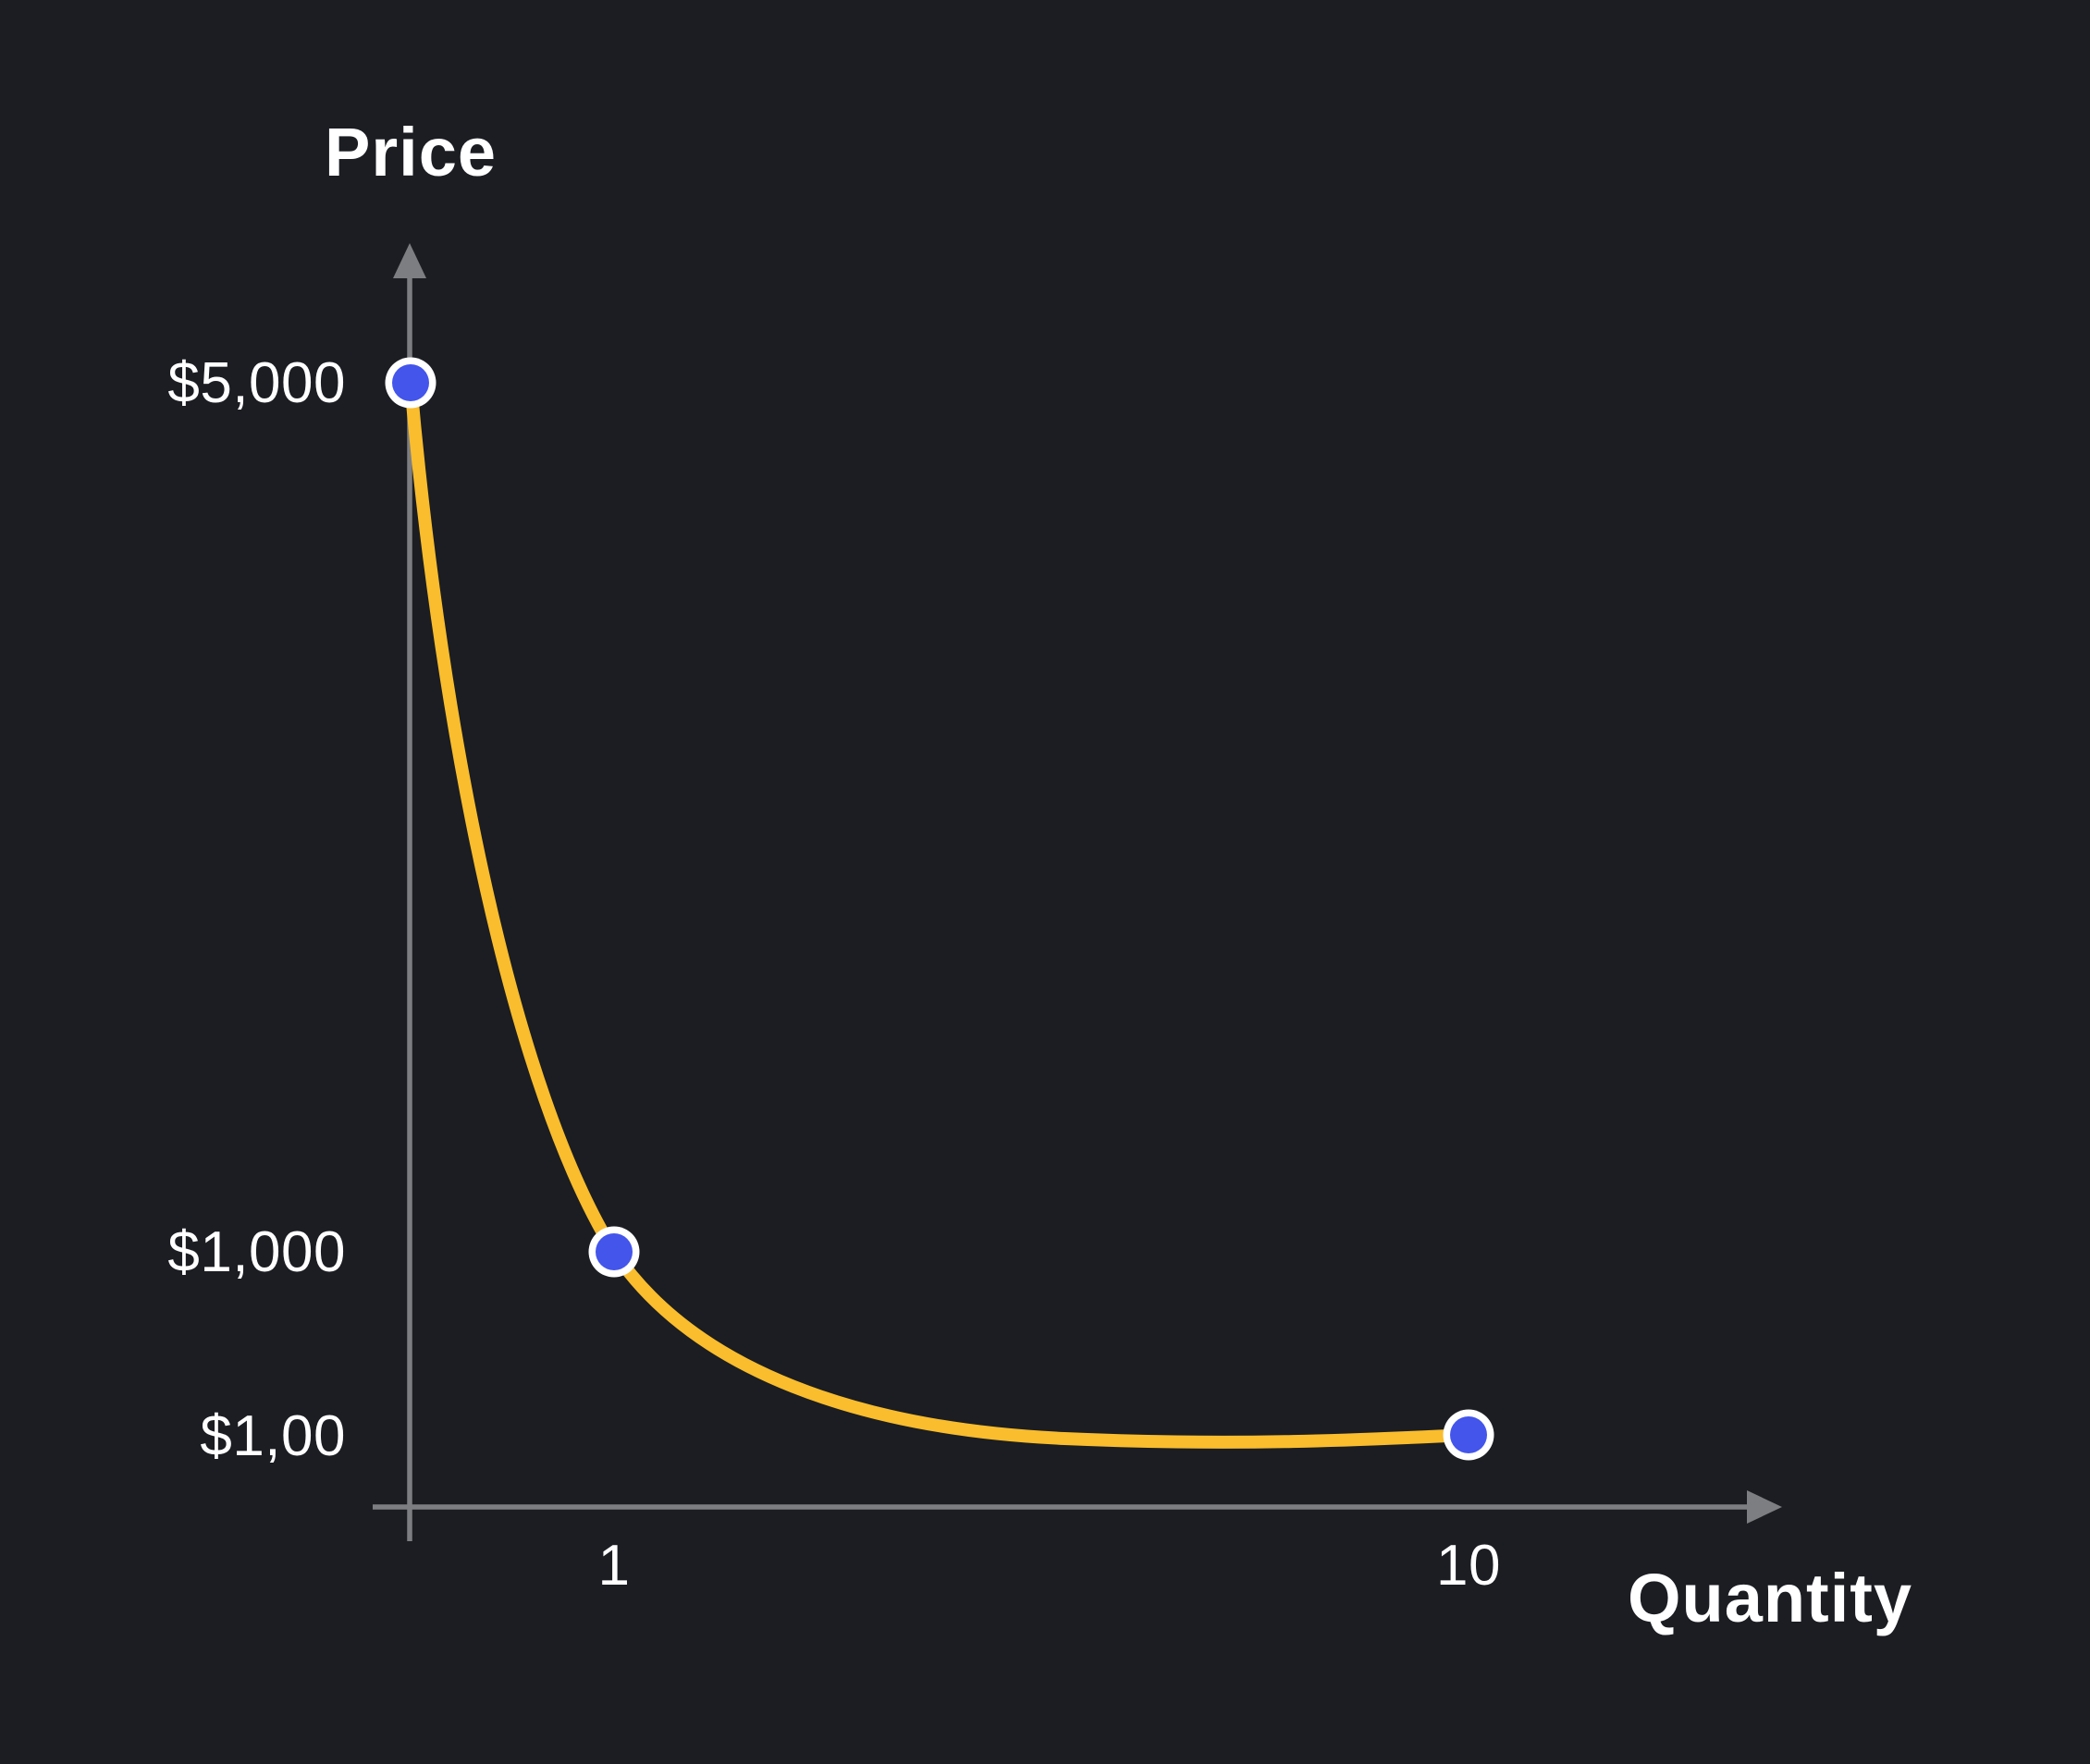 The height and width of the screenshot is (1764, 2090). What do you see at coordinates (615, 1566) in the screenshot?
I see `x-tick-1: 1` at bounding box center [615, 1566].